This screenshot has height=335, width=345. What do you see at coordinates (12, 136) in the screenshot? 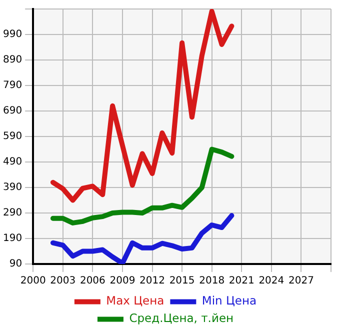
I see `y-tick-label: 590` at bounding box center [12, 136].